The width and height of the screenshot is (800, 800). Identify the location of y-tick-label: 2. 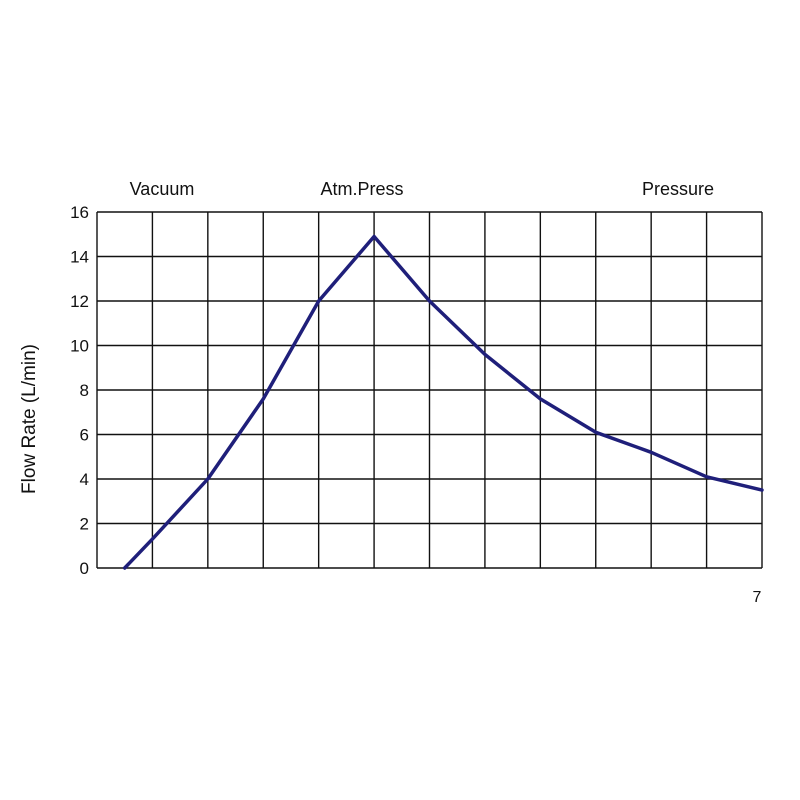
(84, 524).